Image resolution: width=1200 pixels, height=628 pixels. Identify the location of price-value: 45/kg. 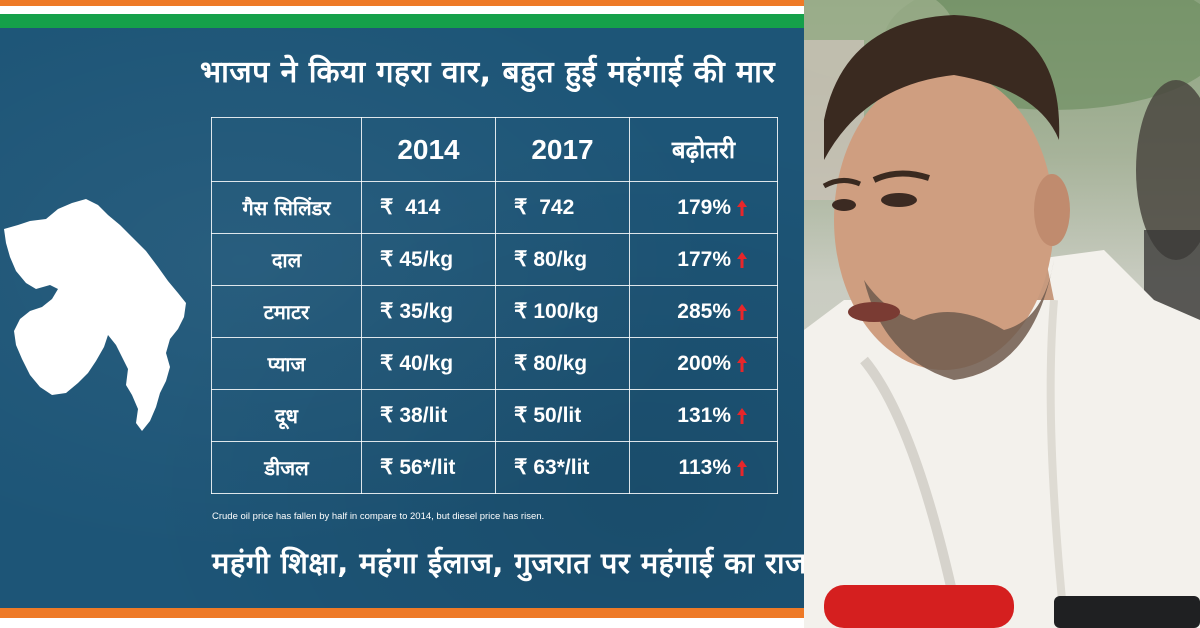
(426, 259).